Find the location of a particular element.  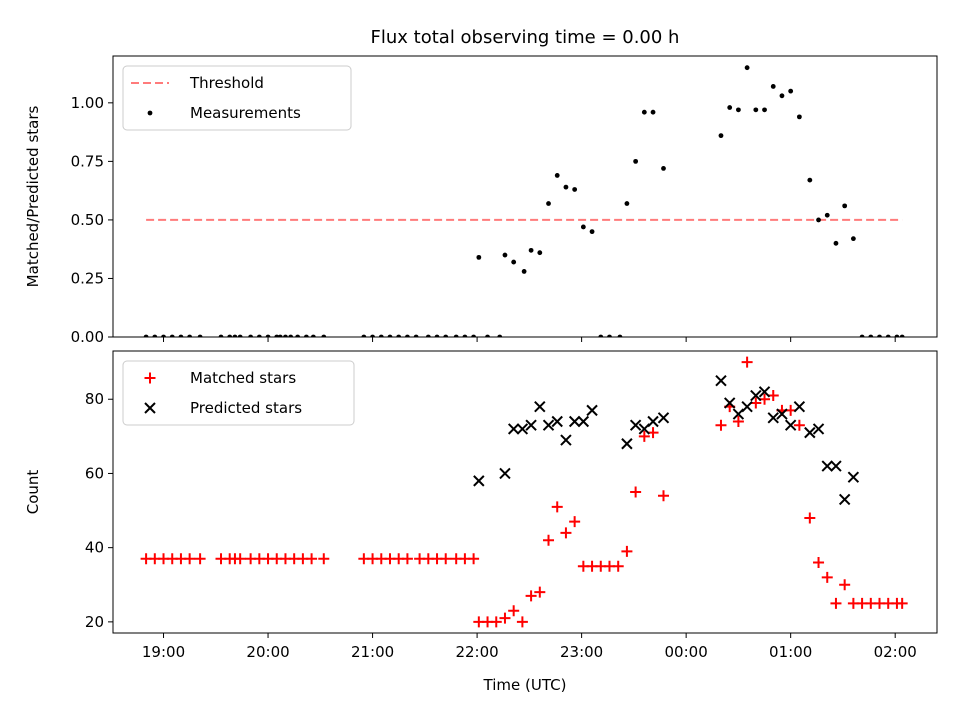

y-tick-label: 60 is located at coordinates (94, 473).